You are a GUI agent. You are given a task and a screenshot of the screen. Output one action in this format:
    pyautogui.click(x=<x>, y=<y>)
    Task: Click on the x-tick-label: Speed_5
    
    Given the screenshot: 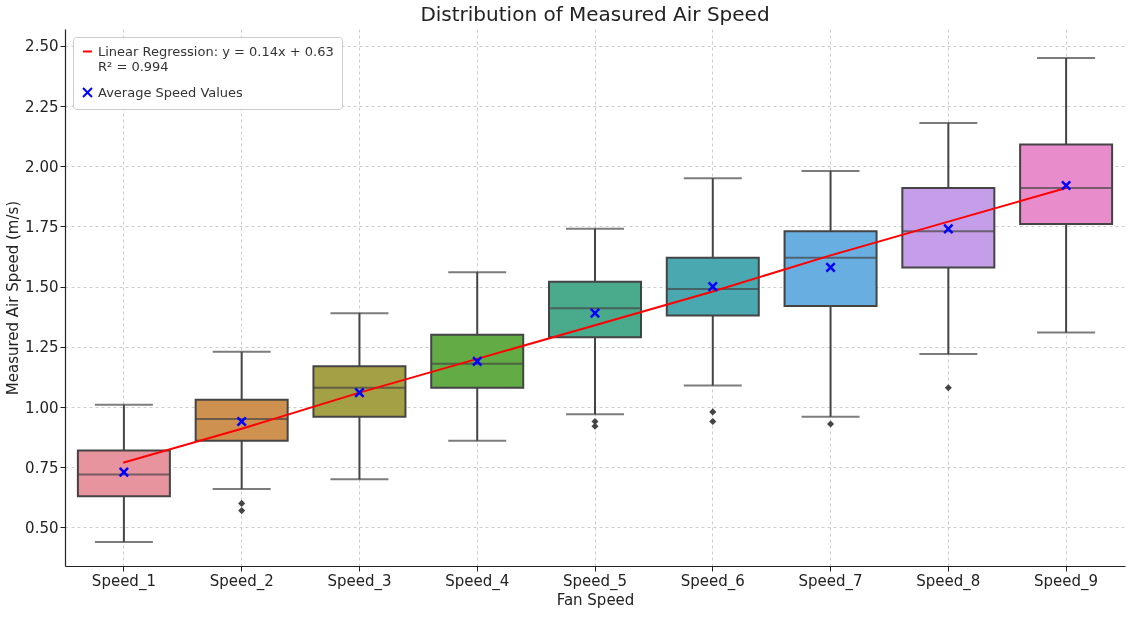 What is the action you would take?
    pyautogui.click(x=595, y=581)
    